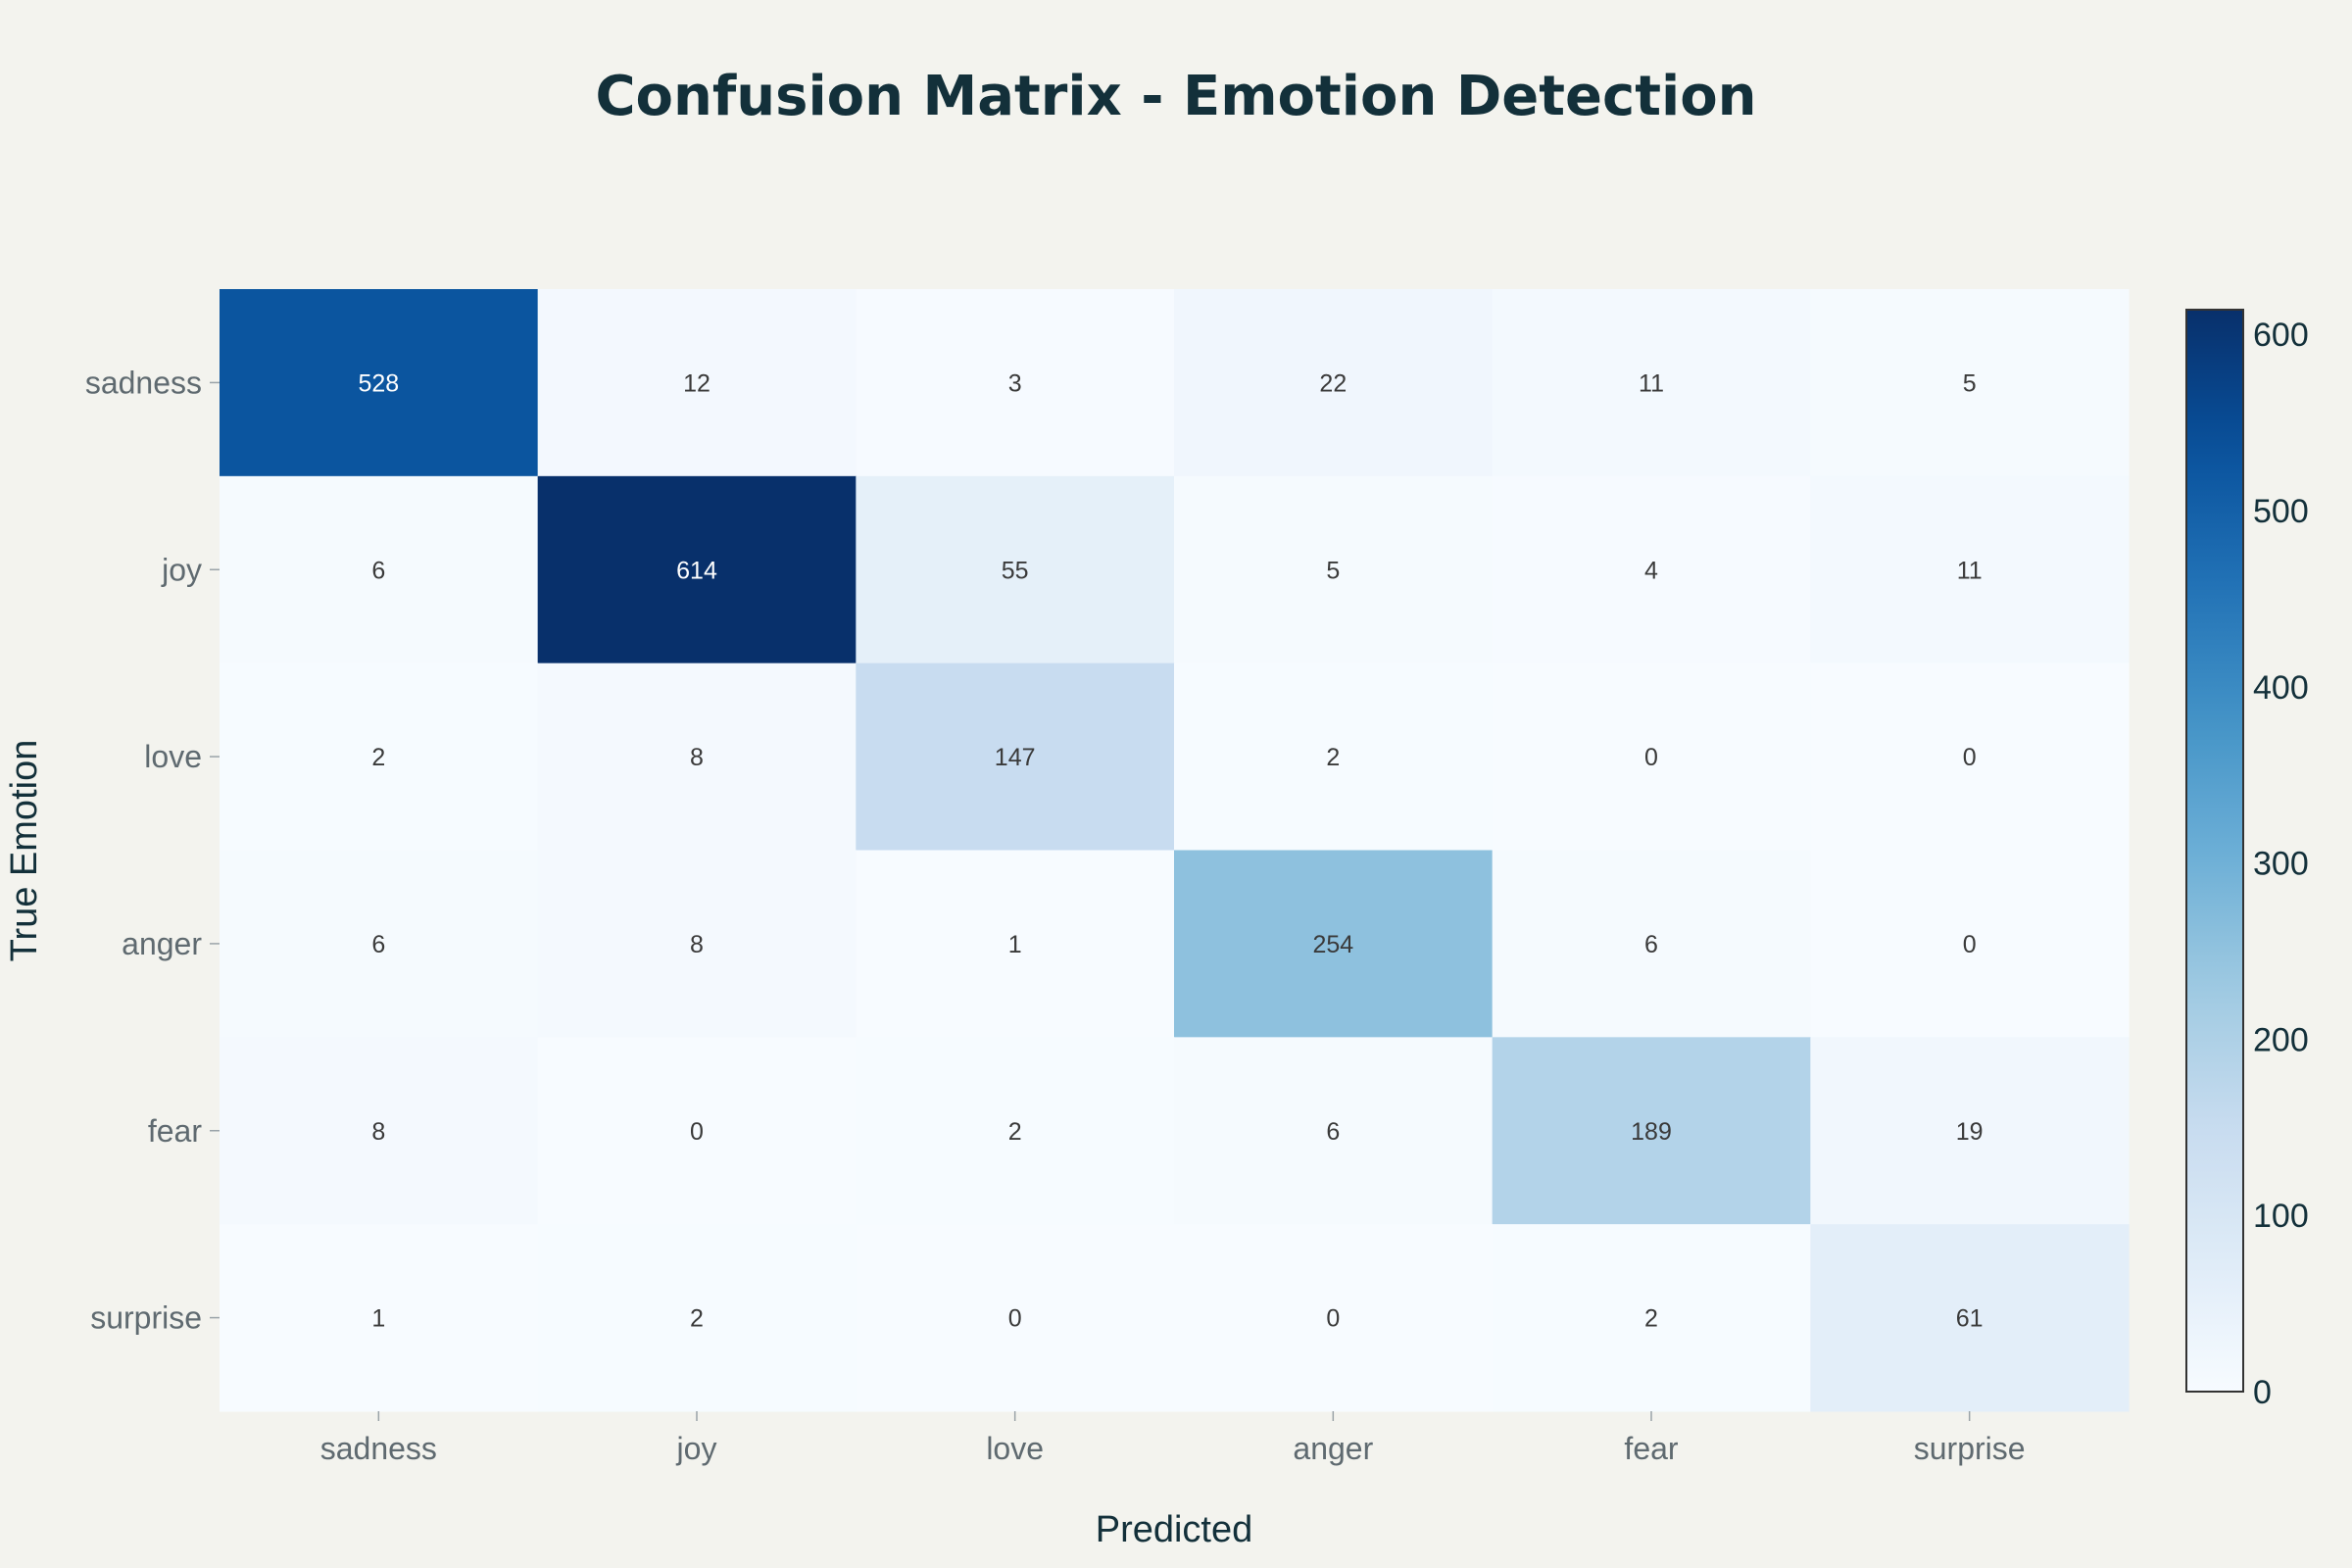  I want to click on x-tick-label: love, so click(1015, 1448).